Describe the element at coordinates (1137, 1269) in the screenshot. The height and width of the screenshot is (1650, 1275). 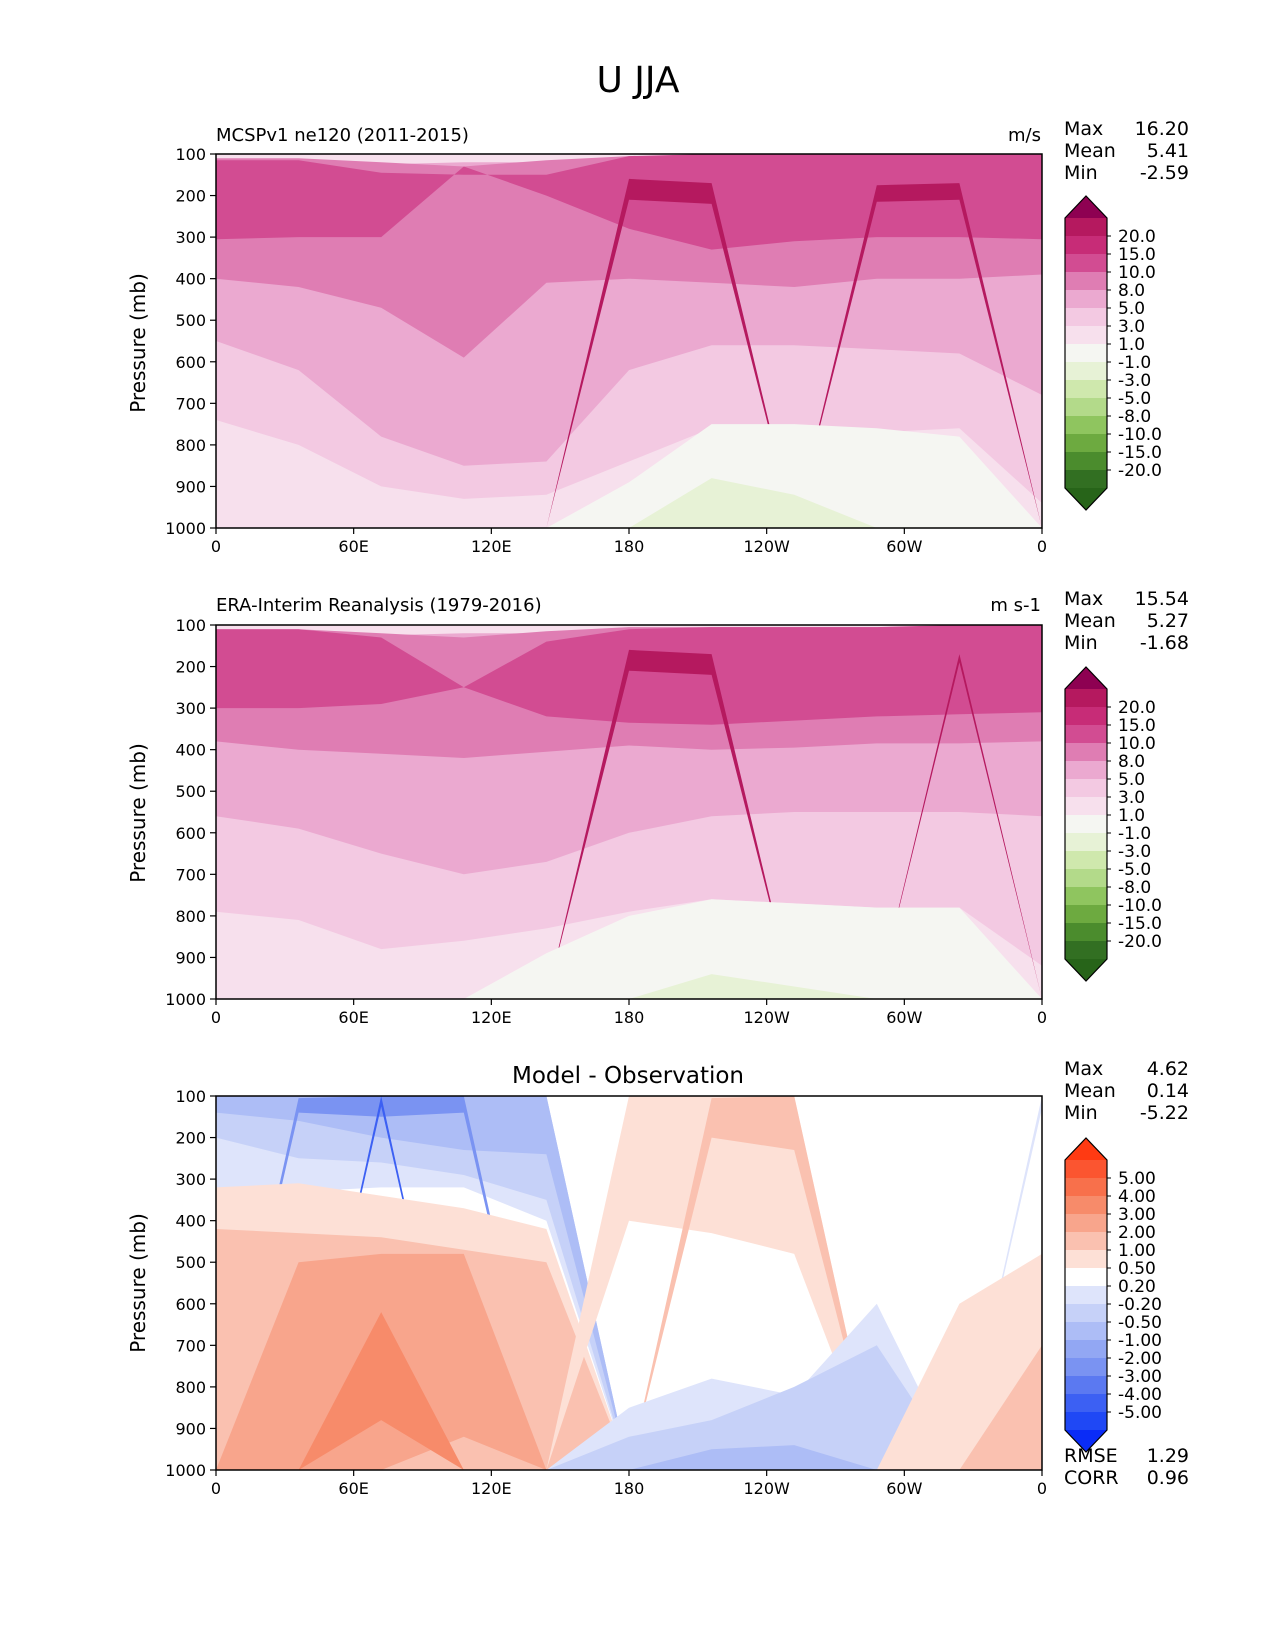
I see `colorbar-label: 0.50` at that location.